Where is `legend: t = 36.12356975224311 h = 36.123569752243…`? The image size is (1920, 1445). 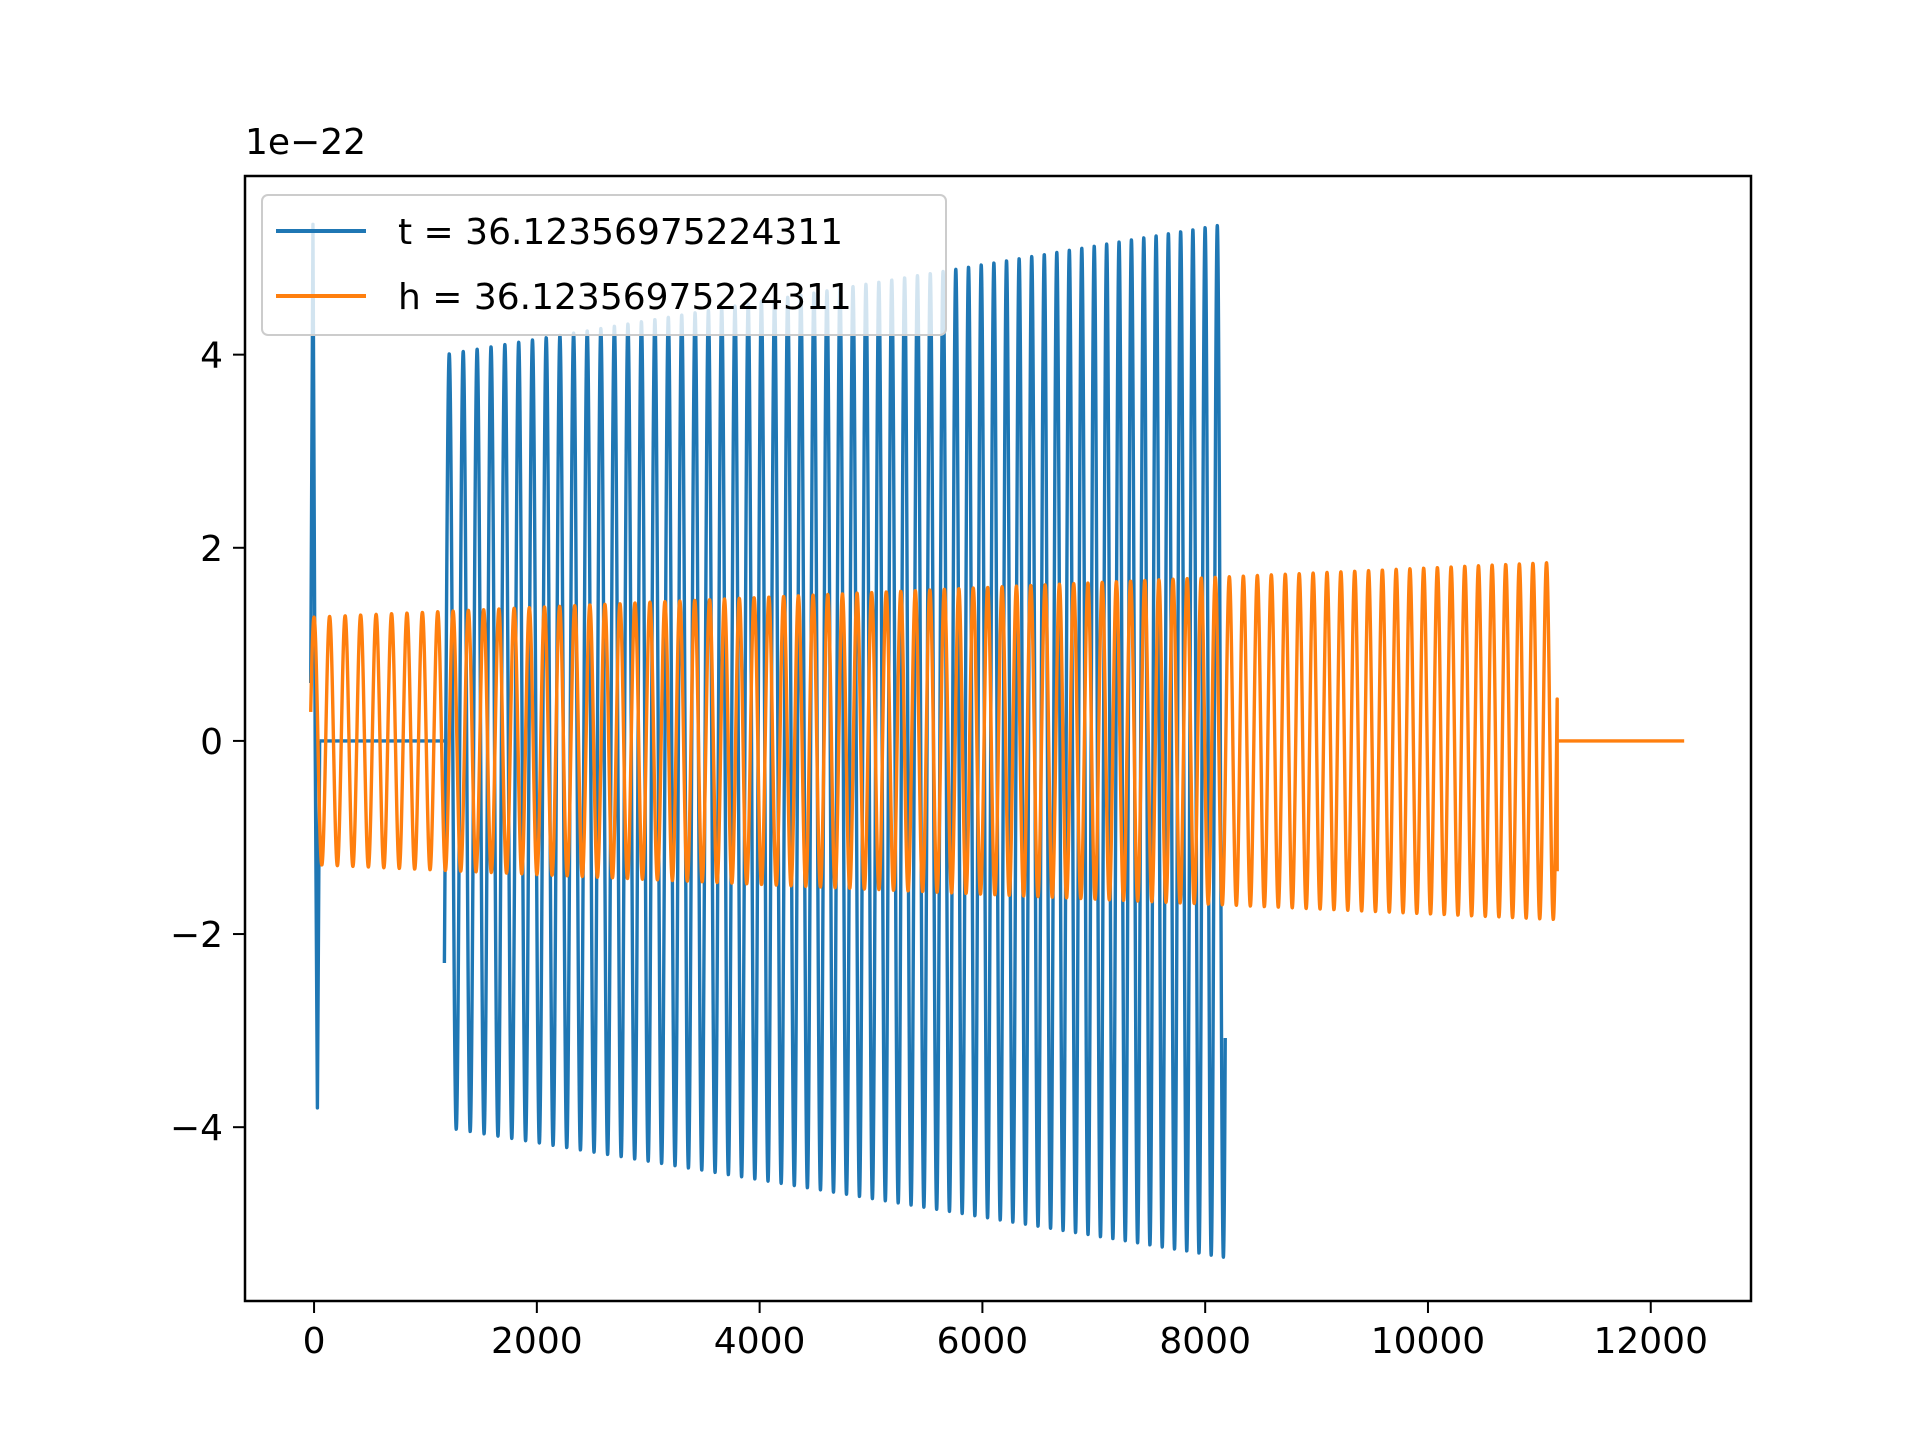 legend: t = 36.12356975224311 h = 36.123569752243… is located at coordinates (604, 265).